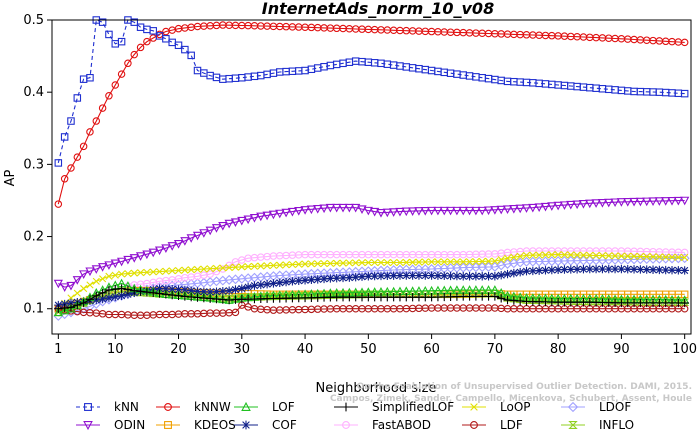  I want to click on y-axis: 0.1 0.2 0.3 0.4 0.5, so click(37, 165).